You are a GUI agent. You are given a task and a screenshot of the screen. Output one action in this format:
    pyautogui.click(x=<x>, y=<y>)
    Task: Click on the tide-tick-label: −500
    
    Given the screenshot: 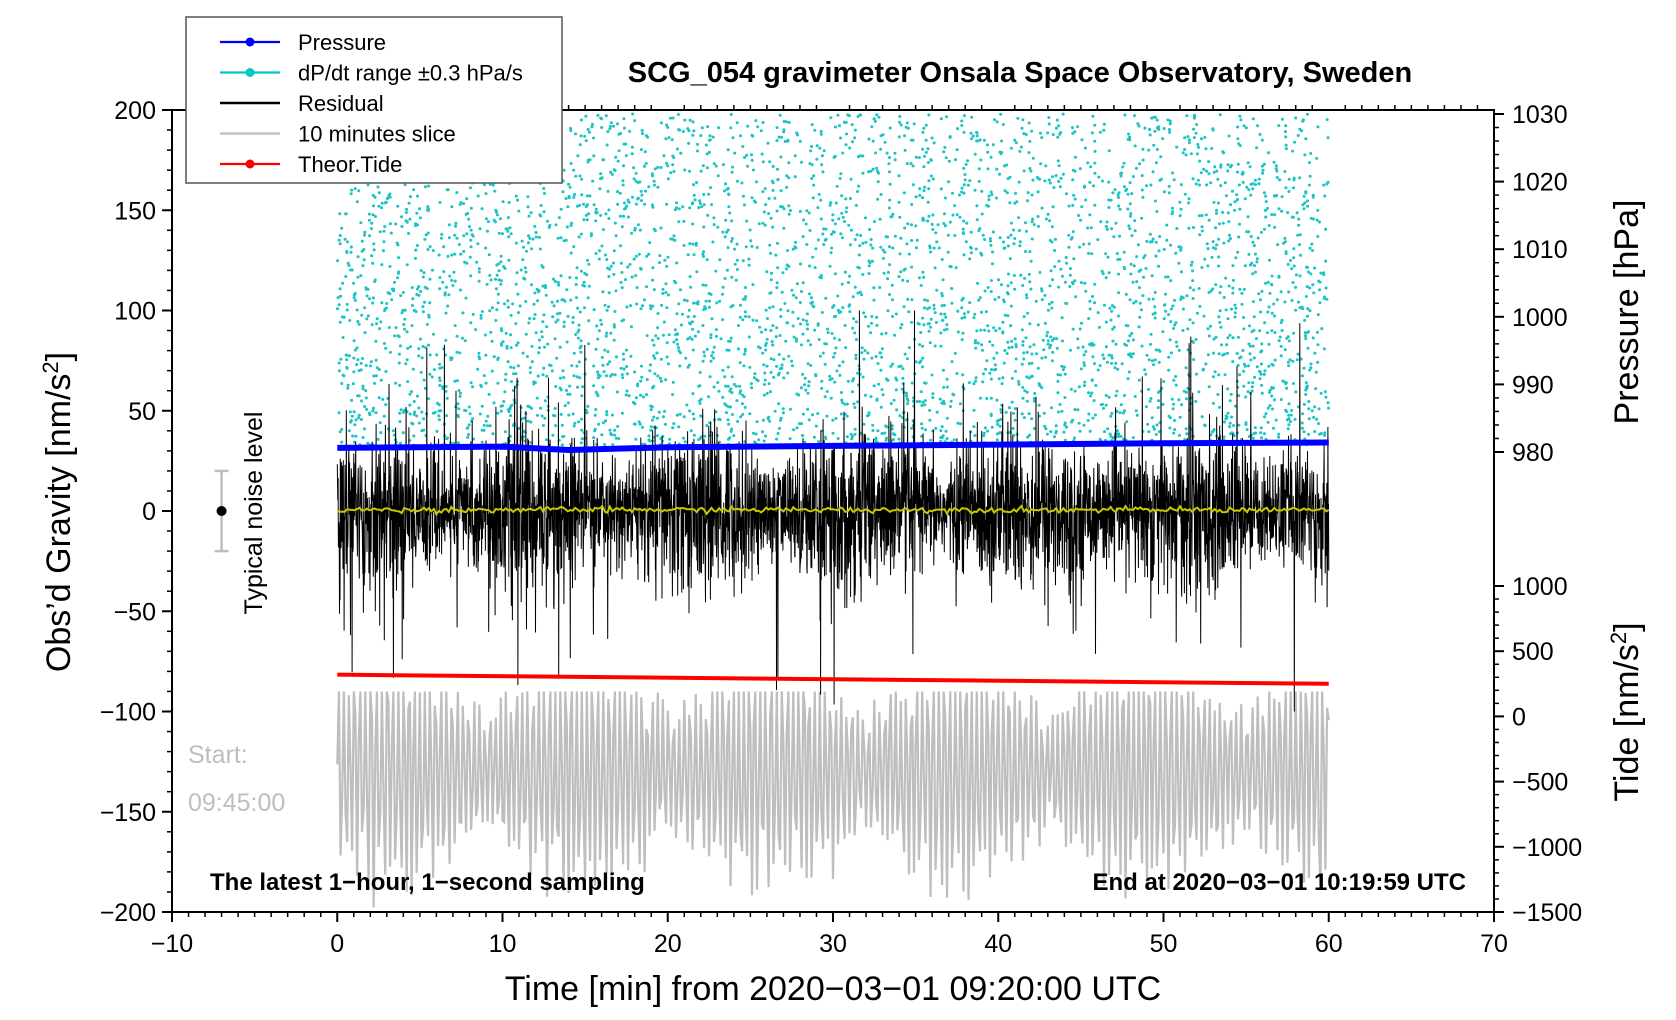 What is the action you would take?
    pyautogui.click(x=1540, y=783)
    